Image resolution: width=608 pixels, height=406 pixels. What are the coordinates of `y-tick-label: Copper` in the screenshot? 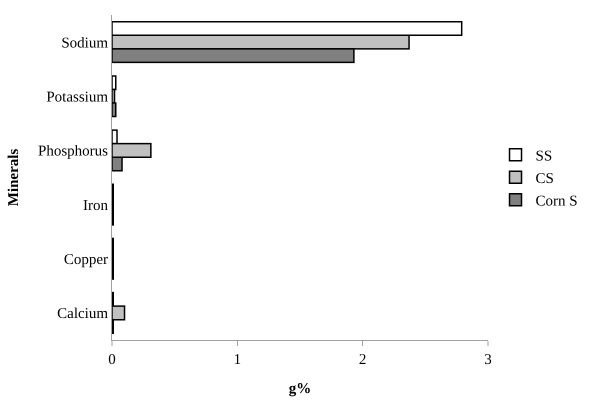 It's located at (86, 260).